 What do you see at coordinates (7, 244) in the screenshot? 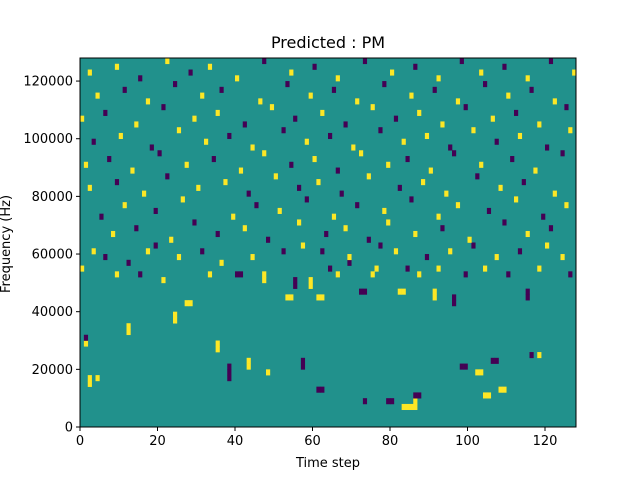
I see `y-axis-label: Frequency (Hz)` at bounding box center [7, 244].